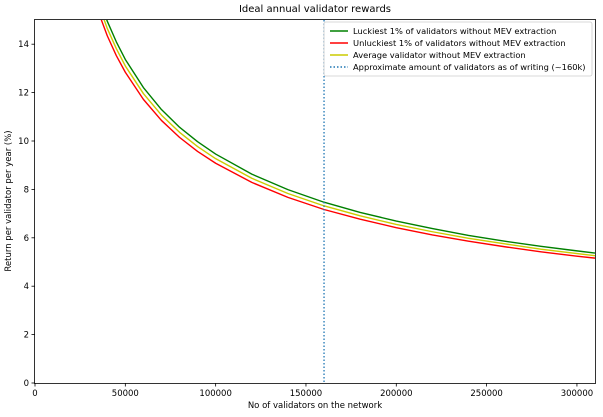 Image resolution: width=603 pixels, height=417 pixels. What do you see at coordinates (23, 94) in the screenshot?
I see `y-tick-label: 12` at bounding box center [23, 94].